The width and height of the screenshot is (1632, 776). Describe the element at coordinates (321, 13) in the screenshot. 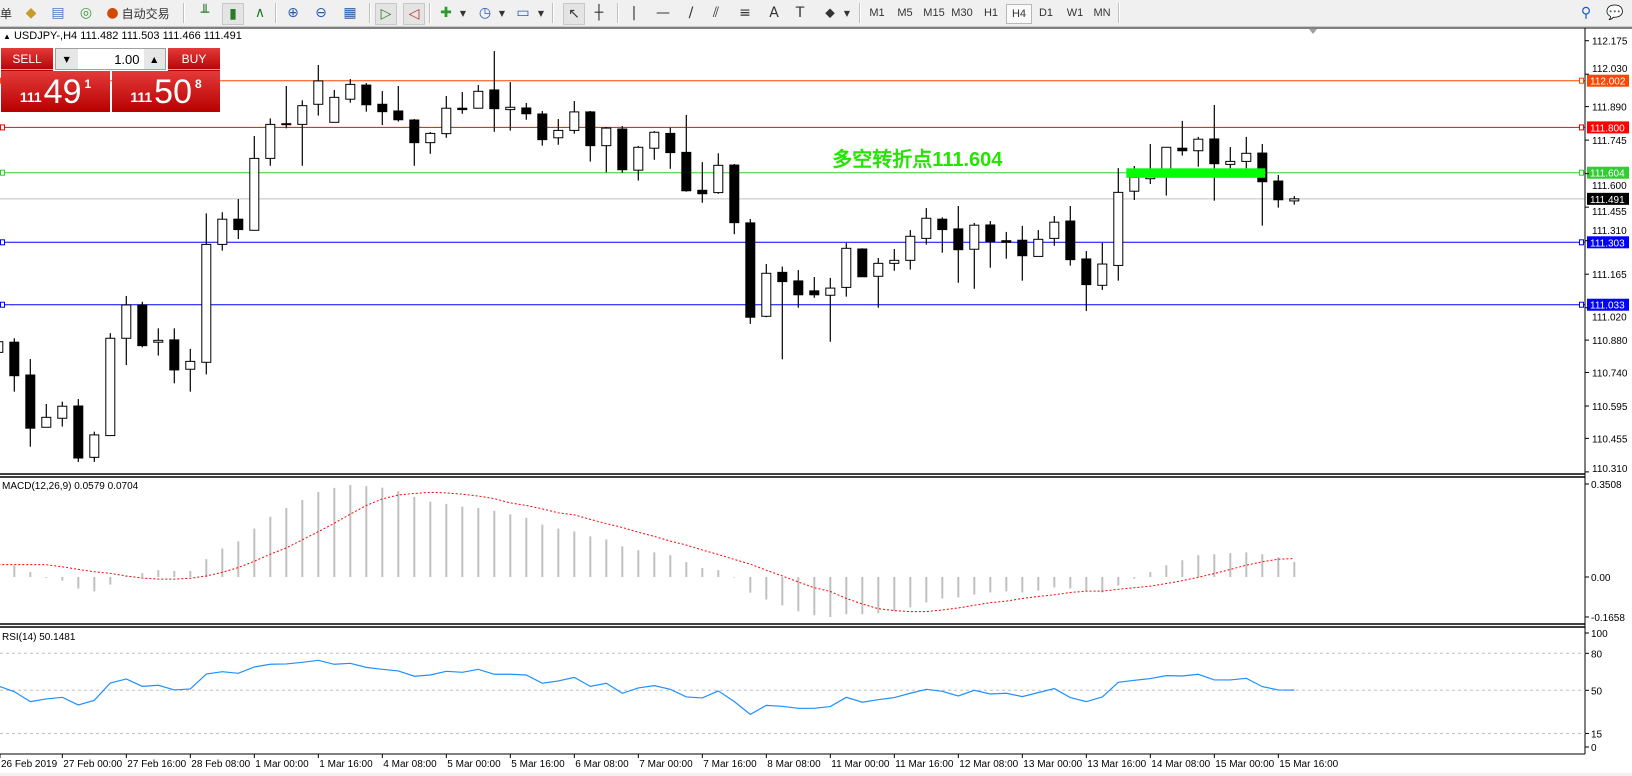

I see `zoom-out-icon: ⊖` at that location.